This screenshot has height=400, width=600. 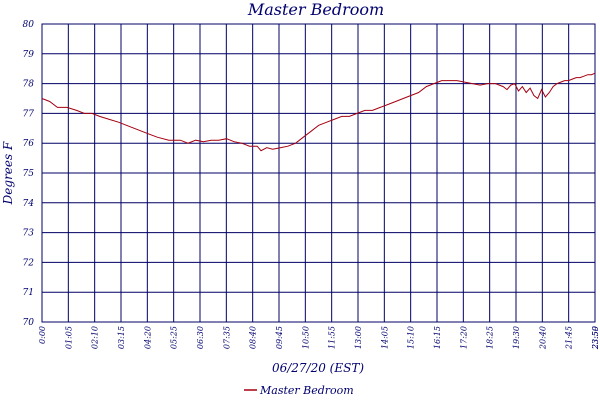 I want to click on x-tick-label: 01:05, so click(x=68, y=337).